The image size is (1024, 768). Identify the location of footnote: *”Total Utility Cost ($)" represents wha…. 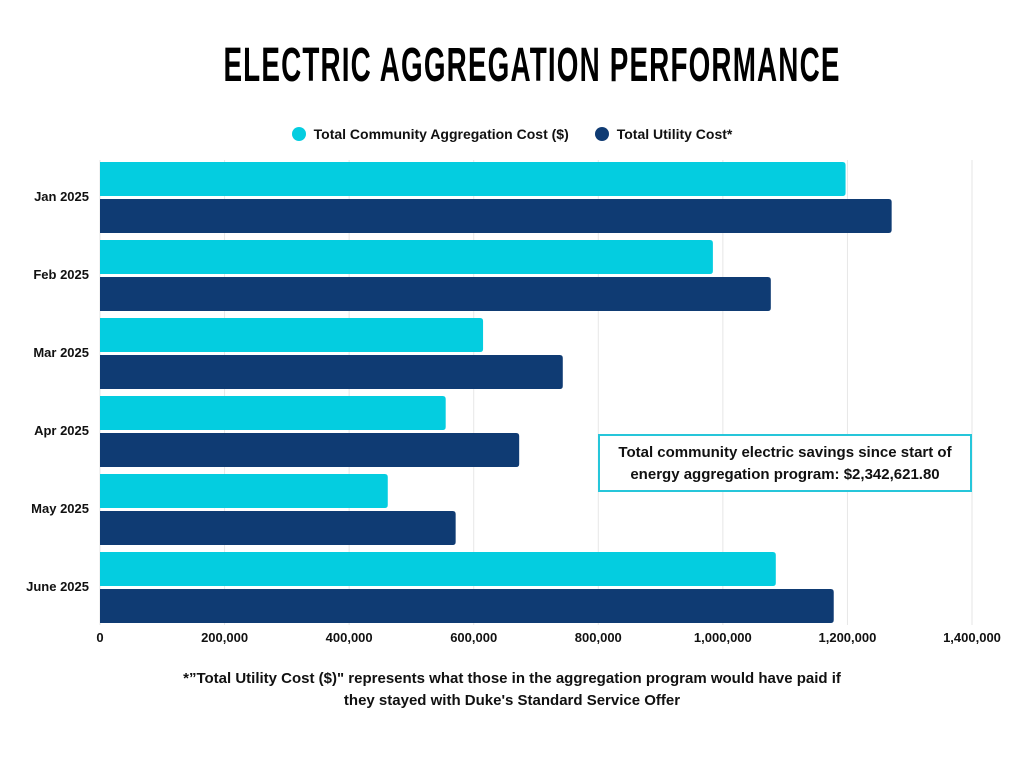
(512, 690).